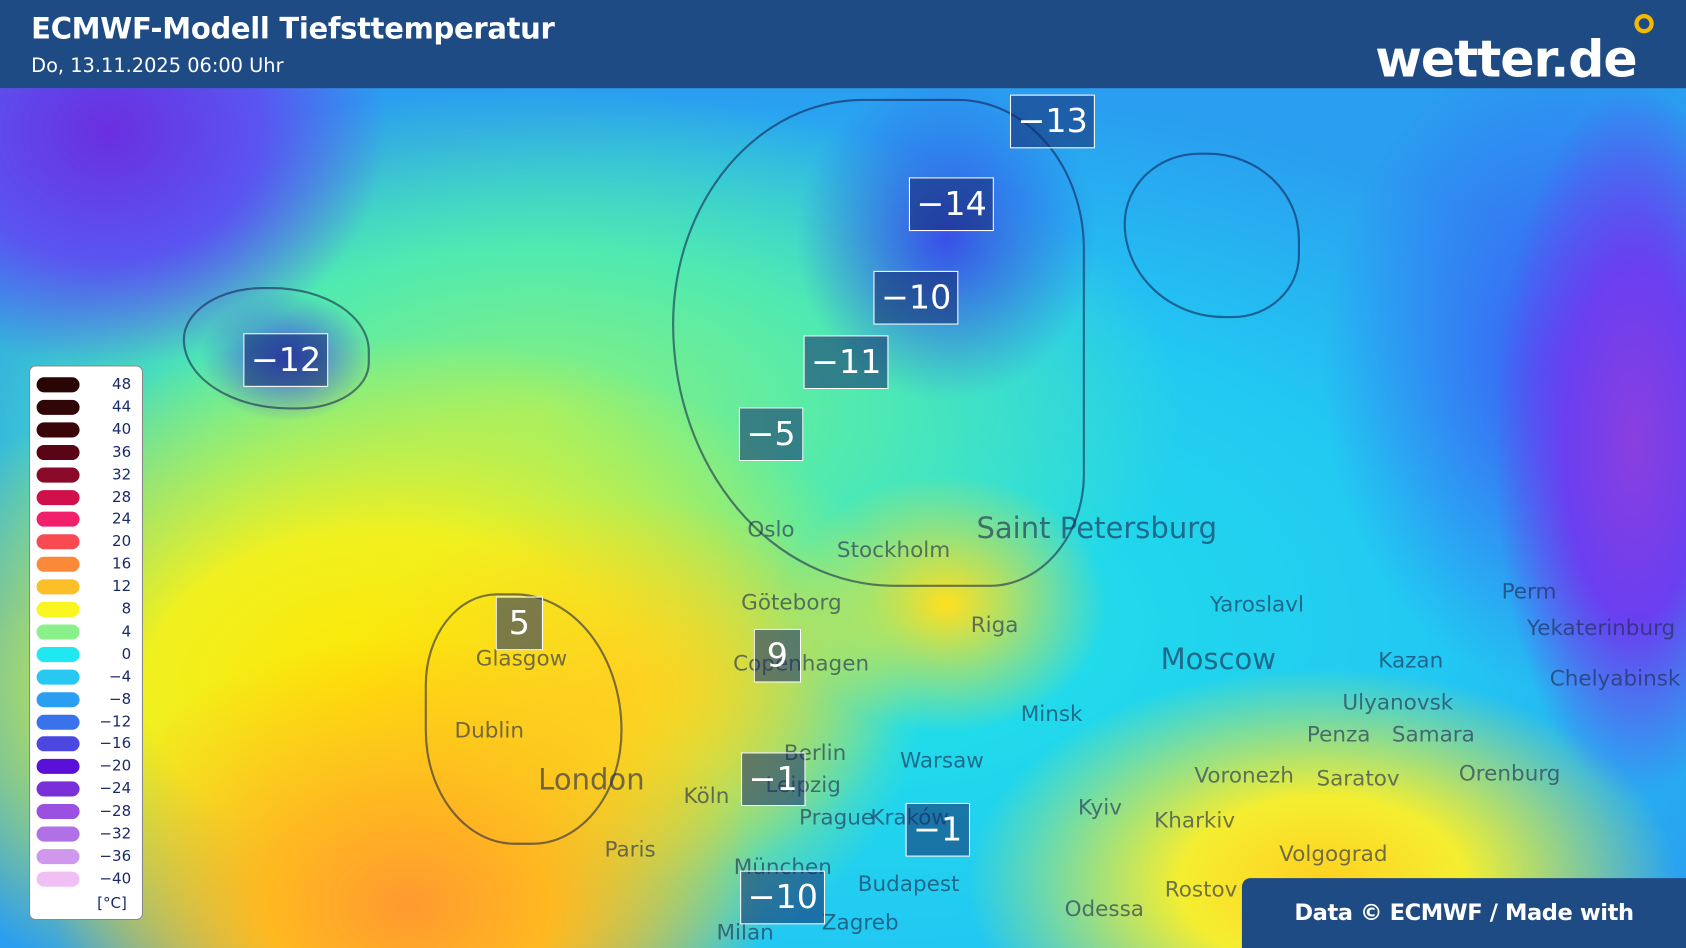 The width and height of the screenshot is (1686, 948). I want to click on city-label: Yaroslavl, so click(1257, 604).